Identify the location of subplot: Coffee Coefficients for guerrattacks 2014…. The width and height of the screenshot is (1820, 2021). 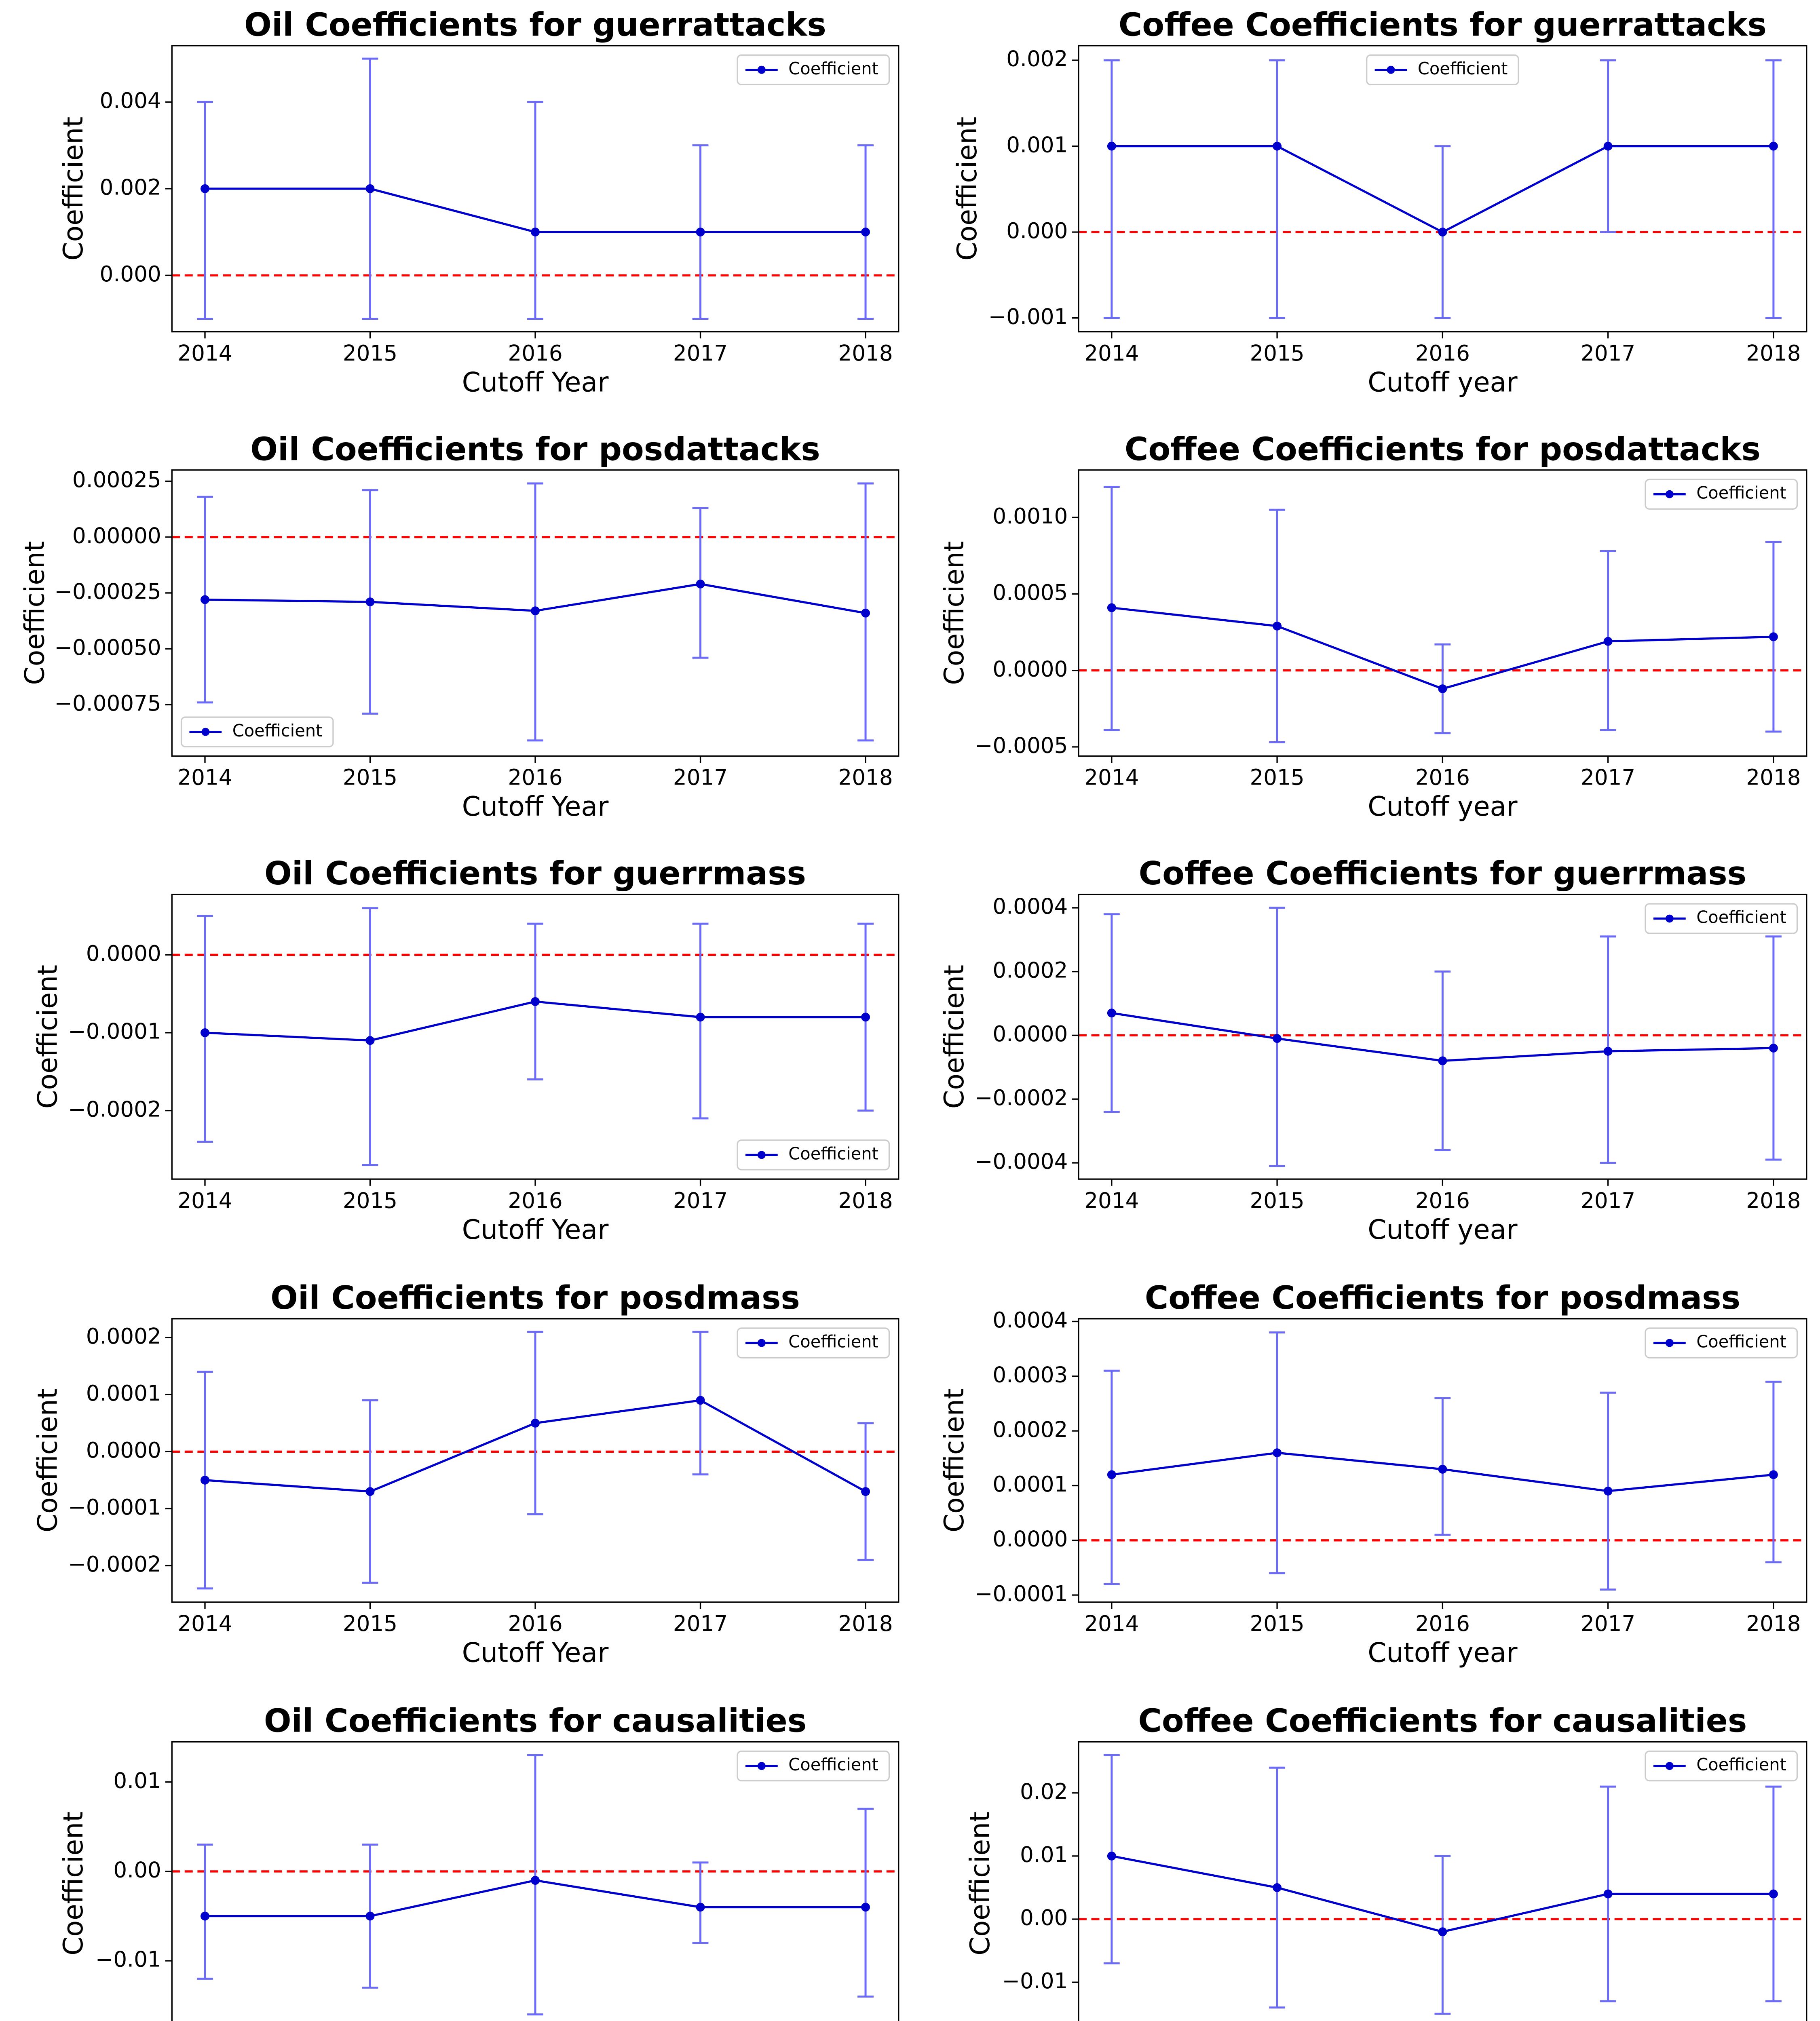
(1379, 202).